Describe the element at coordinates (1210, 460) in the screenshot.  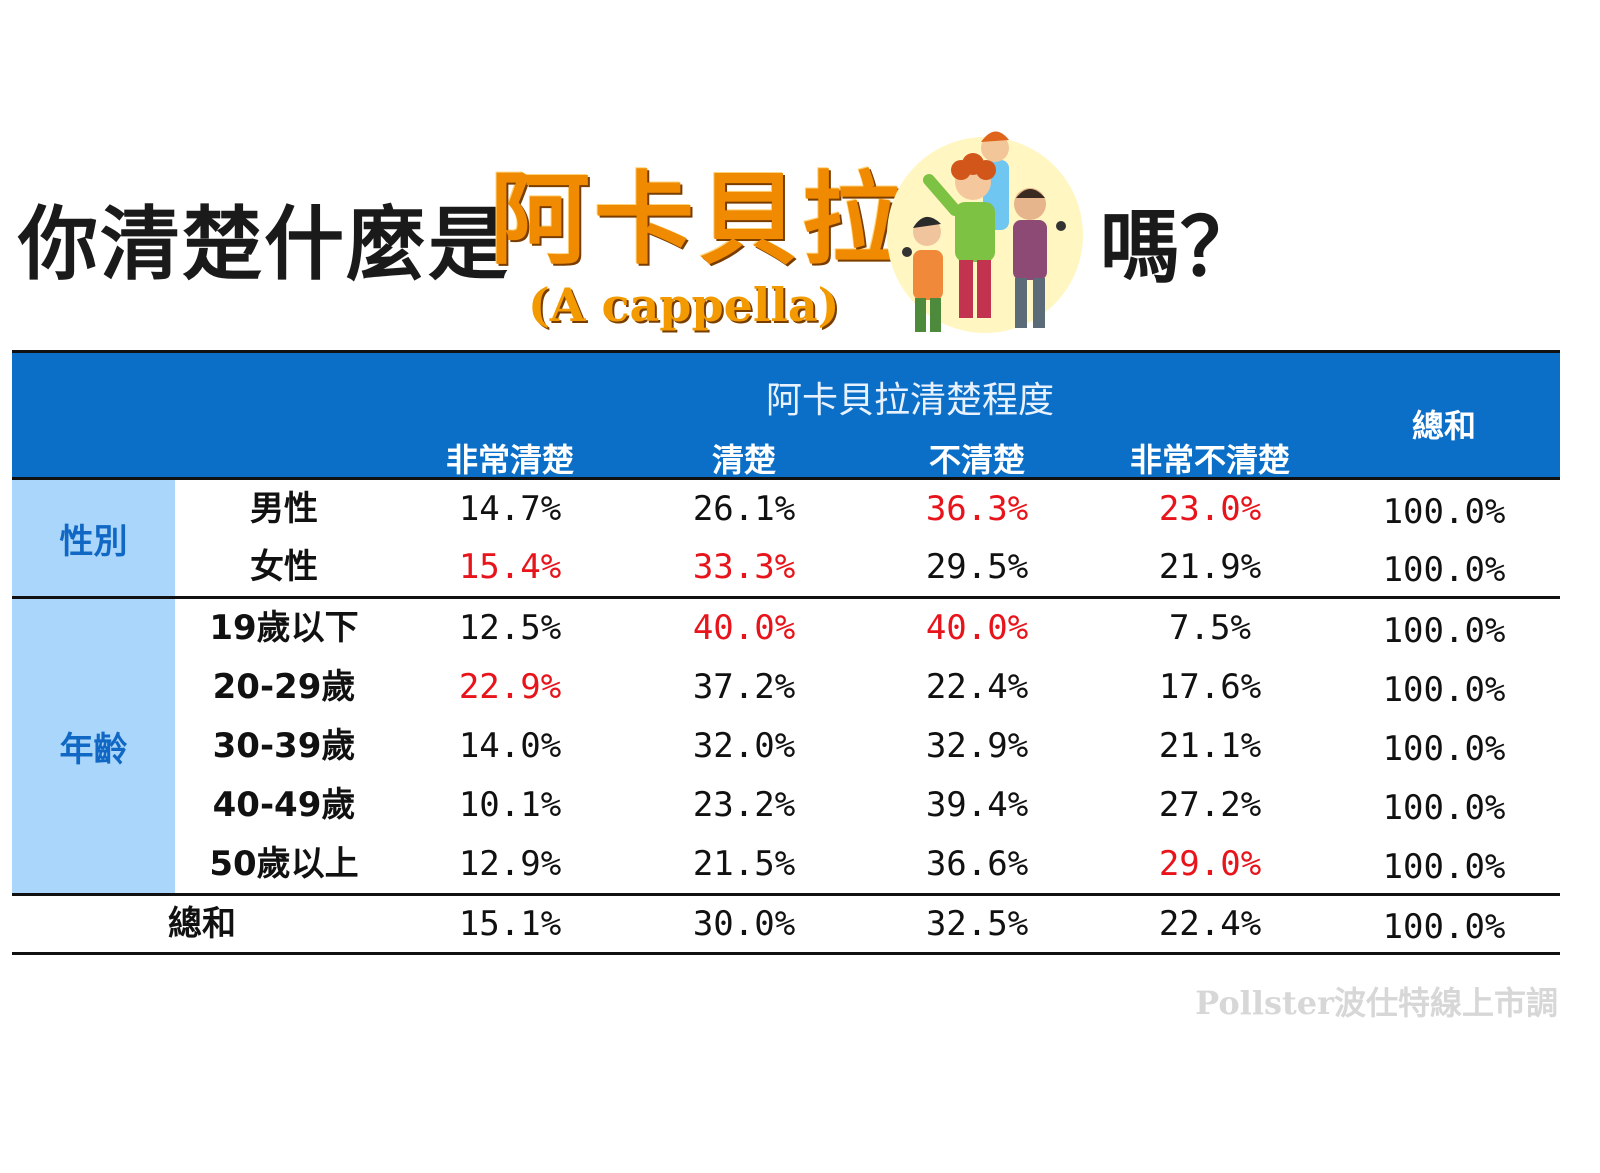
I see `column-header: 非常不清楚` at that location.